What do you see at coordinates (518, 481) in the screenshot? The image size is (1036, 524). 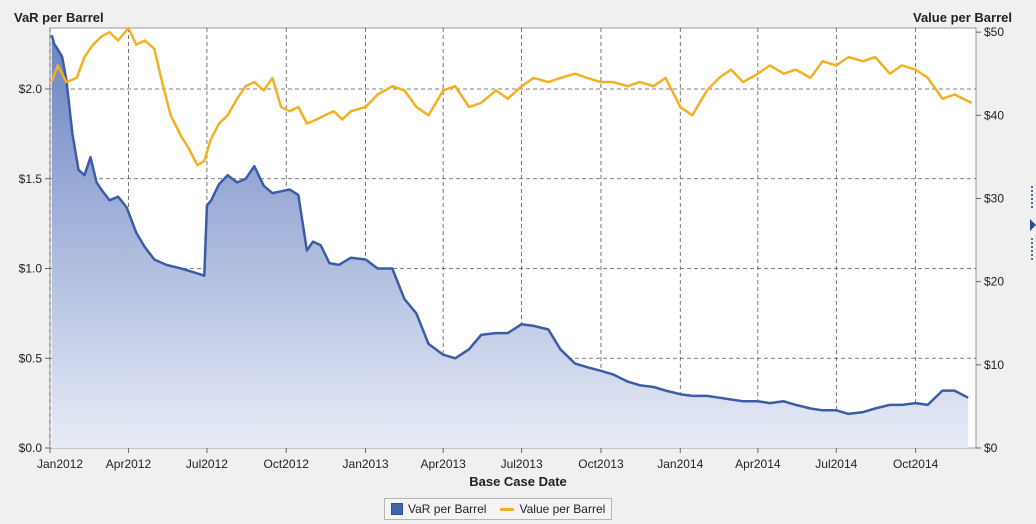 I see `x-axis-title: Base Case Date` at bounding box center [518, 481].